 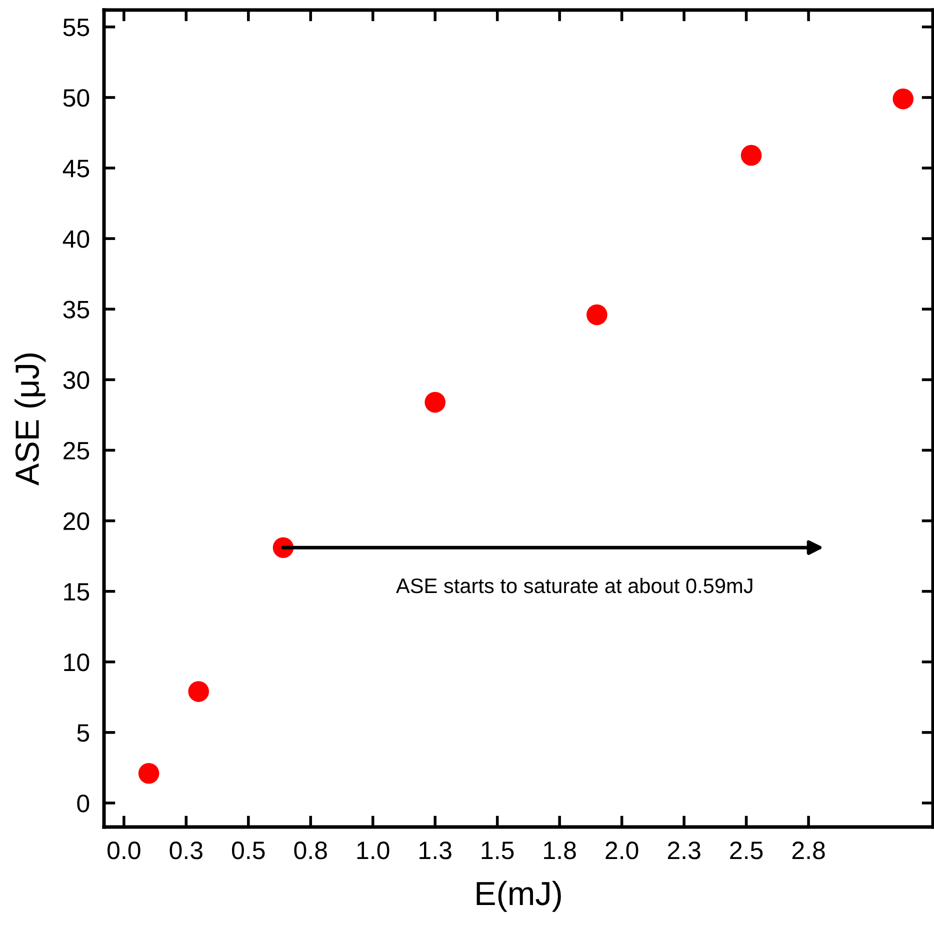 What do you see at coordinates (373, 851) in the screenshot?
I see `x-tick-label: 1.0` at bounding box center [373, 851].